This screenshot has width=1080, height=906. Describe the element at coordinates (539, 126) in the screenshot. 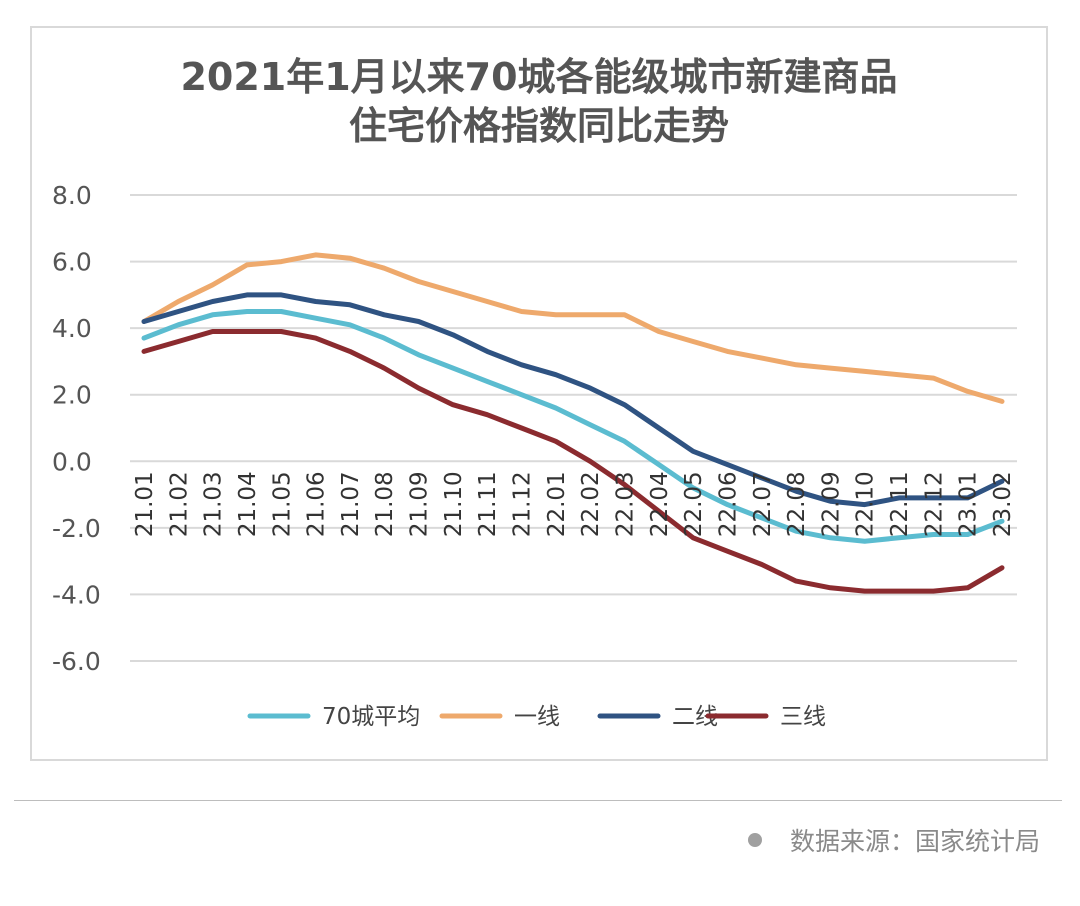

I see `chart-title-line-2: 住宅价格指数同比走势` at that location.